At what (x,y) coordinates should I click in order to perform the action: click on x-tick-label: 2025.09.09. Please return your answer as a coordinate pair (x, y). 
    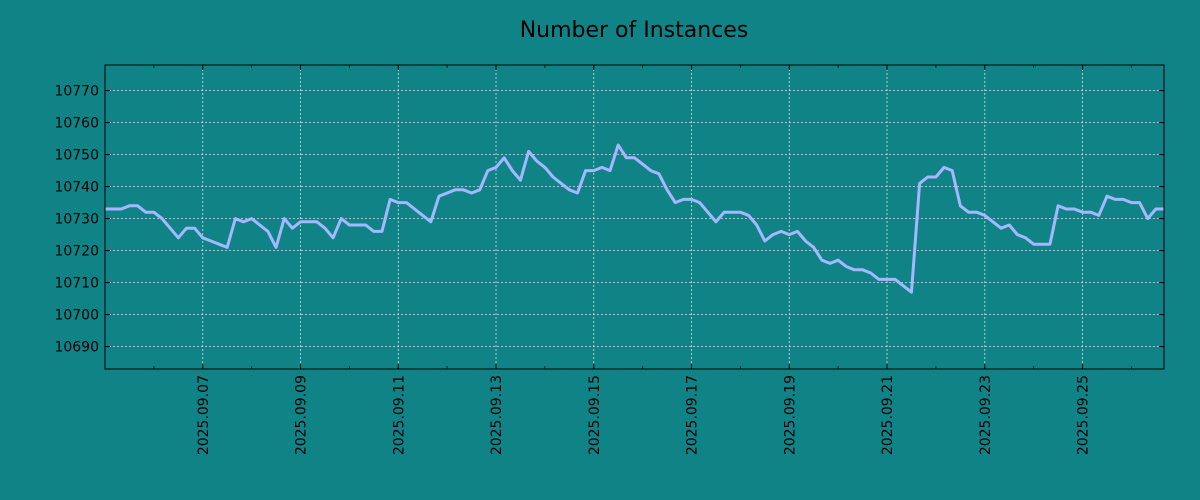
    Looking at the image, I should click on (302, 415).